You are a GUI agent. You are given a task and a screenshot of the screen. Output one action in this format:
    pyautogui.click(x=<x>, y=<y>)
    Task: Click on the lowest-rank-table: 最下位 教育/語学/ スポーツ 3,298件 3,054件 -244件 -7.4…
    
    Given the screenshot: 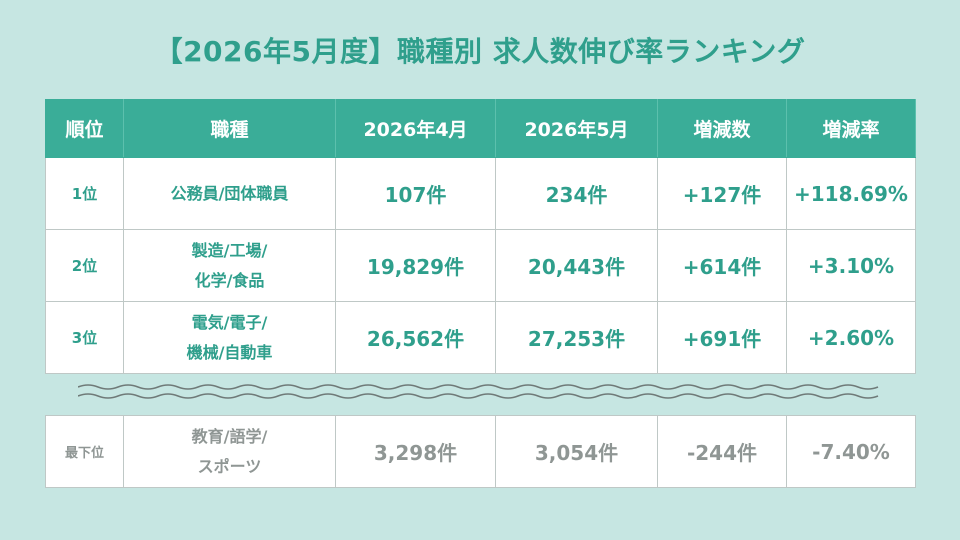 What is the action you would take?
    pyautogui.click(x=480, y=451)
    